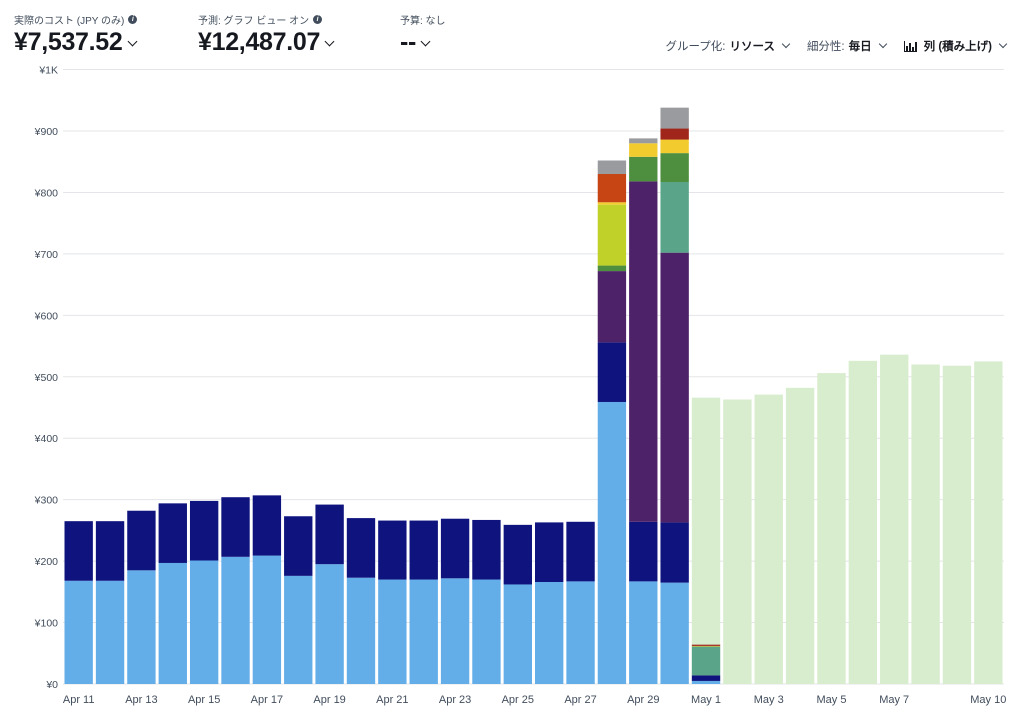 The image size is (1024, 709). Describe the element at coordinates (46, 193) in the screenshot. I see `y-tick-label: ¥800` at that location.